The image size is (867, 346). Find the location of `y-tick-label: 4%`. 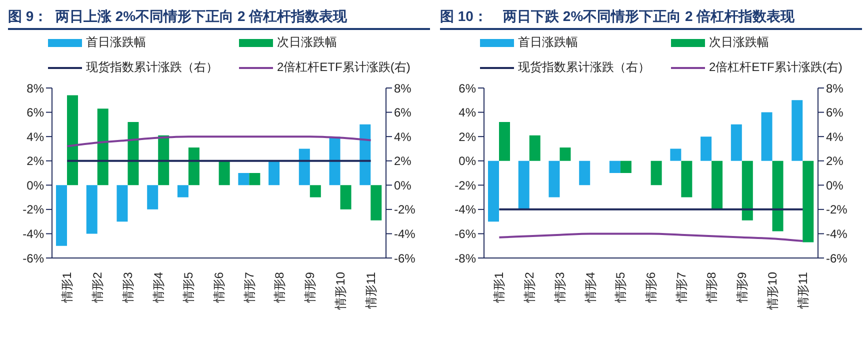

y-tick-label: 4% is located at coordinates (467, 113).